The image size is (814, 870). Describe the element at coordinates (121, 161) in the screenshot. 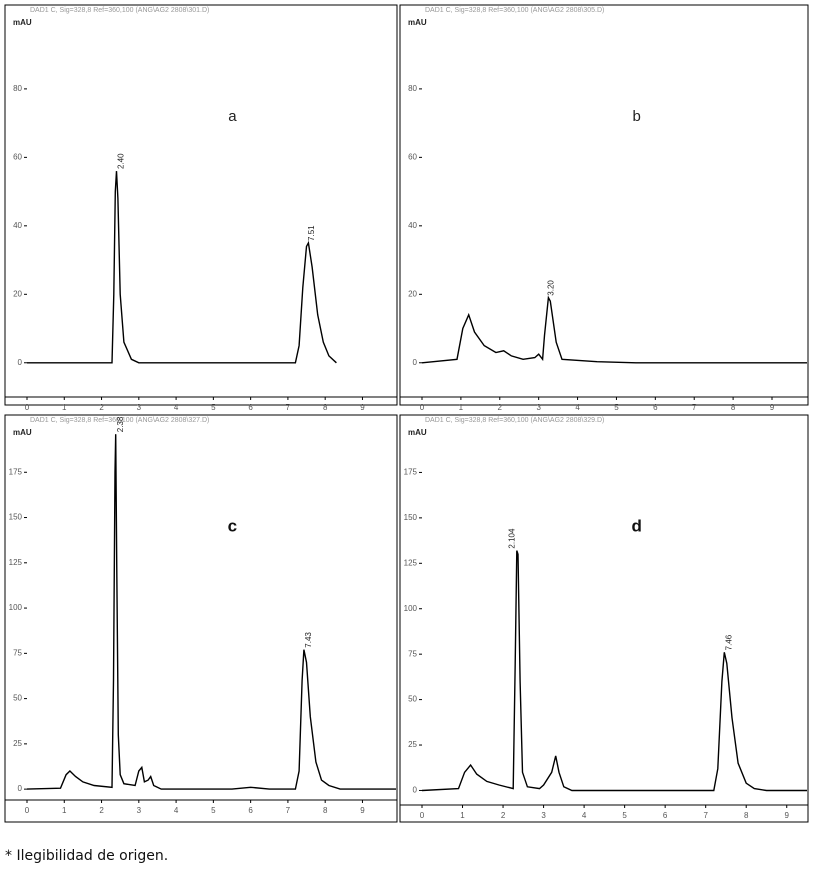

I see `peak-label: 2.40` at that location.